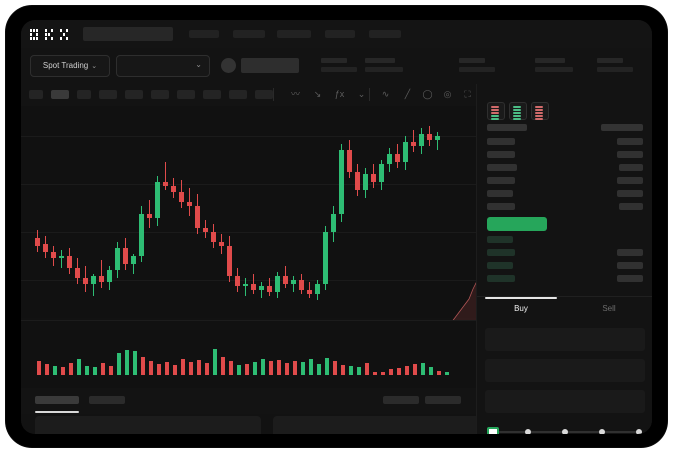 The image size is (673, 453). What do you see at coordinates (609, 308) in the screenshot?
I see `tab-sell: Sell` at bounding box center [609, 308].